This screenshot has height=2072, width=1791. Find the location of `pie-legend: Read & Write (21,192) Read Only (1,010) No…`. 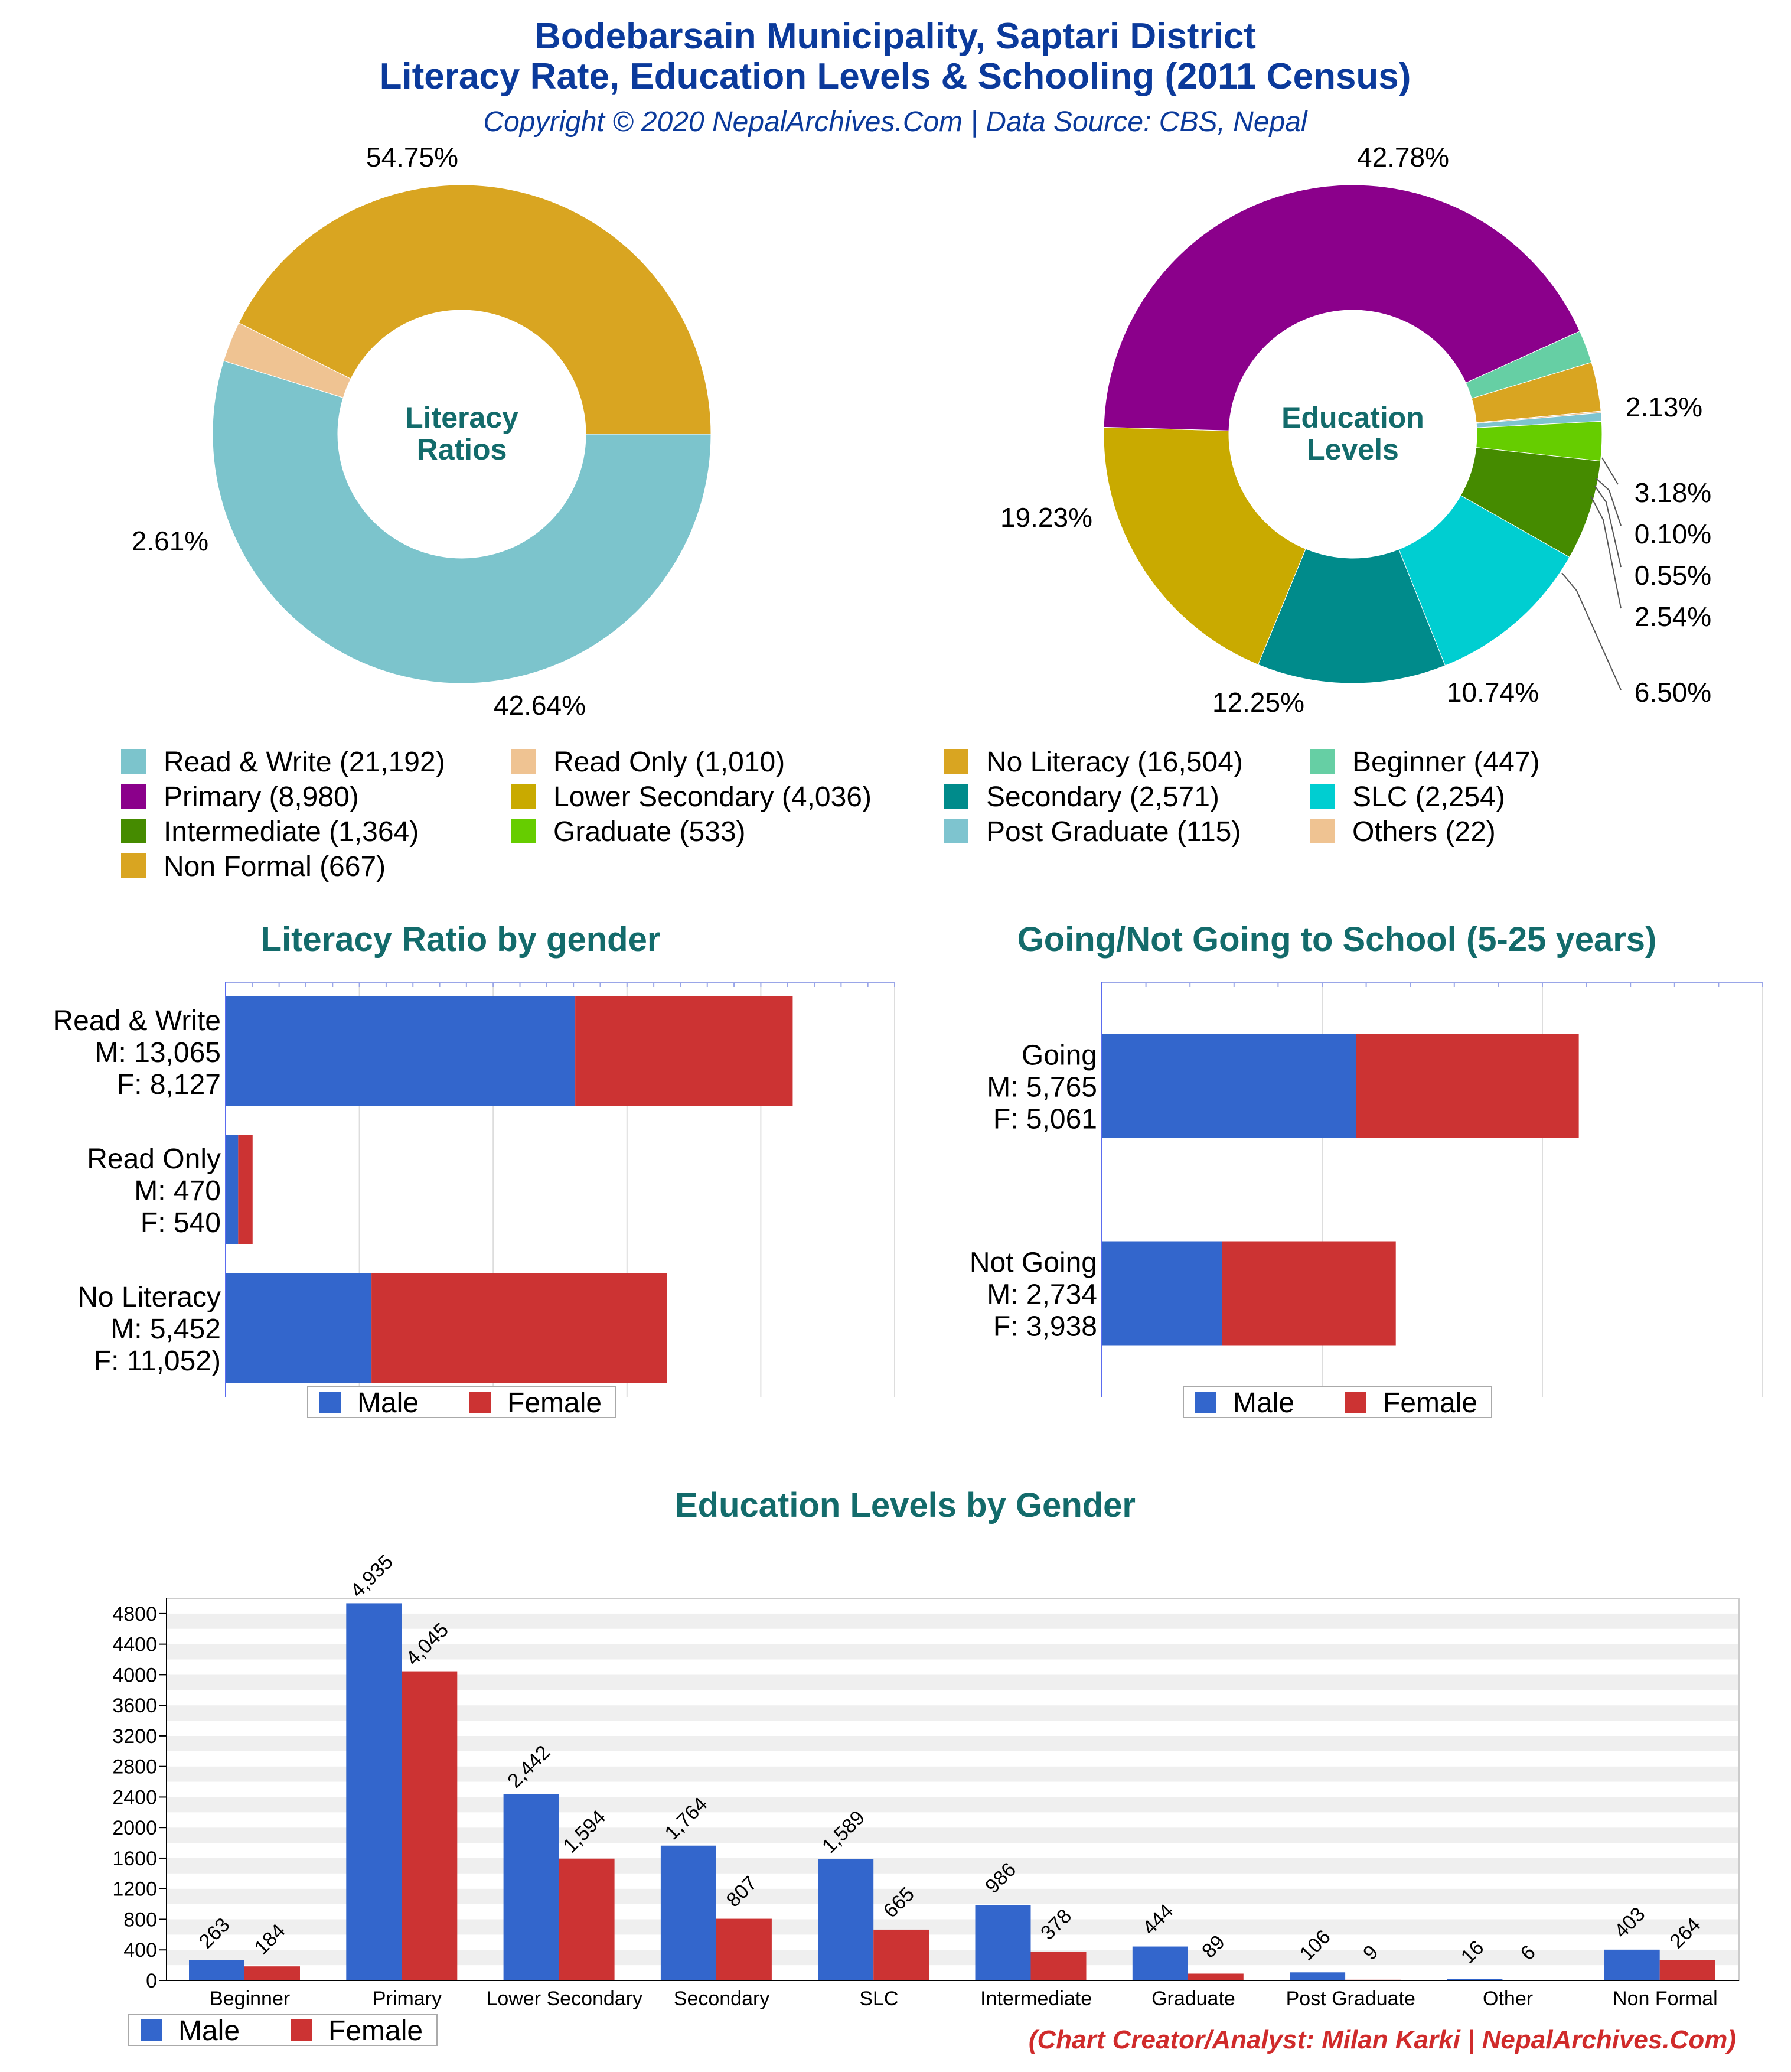

pie-legend: Read & Write (21,192) Read Only (1,010) No… is located at coordinates (830, 814).